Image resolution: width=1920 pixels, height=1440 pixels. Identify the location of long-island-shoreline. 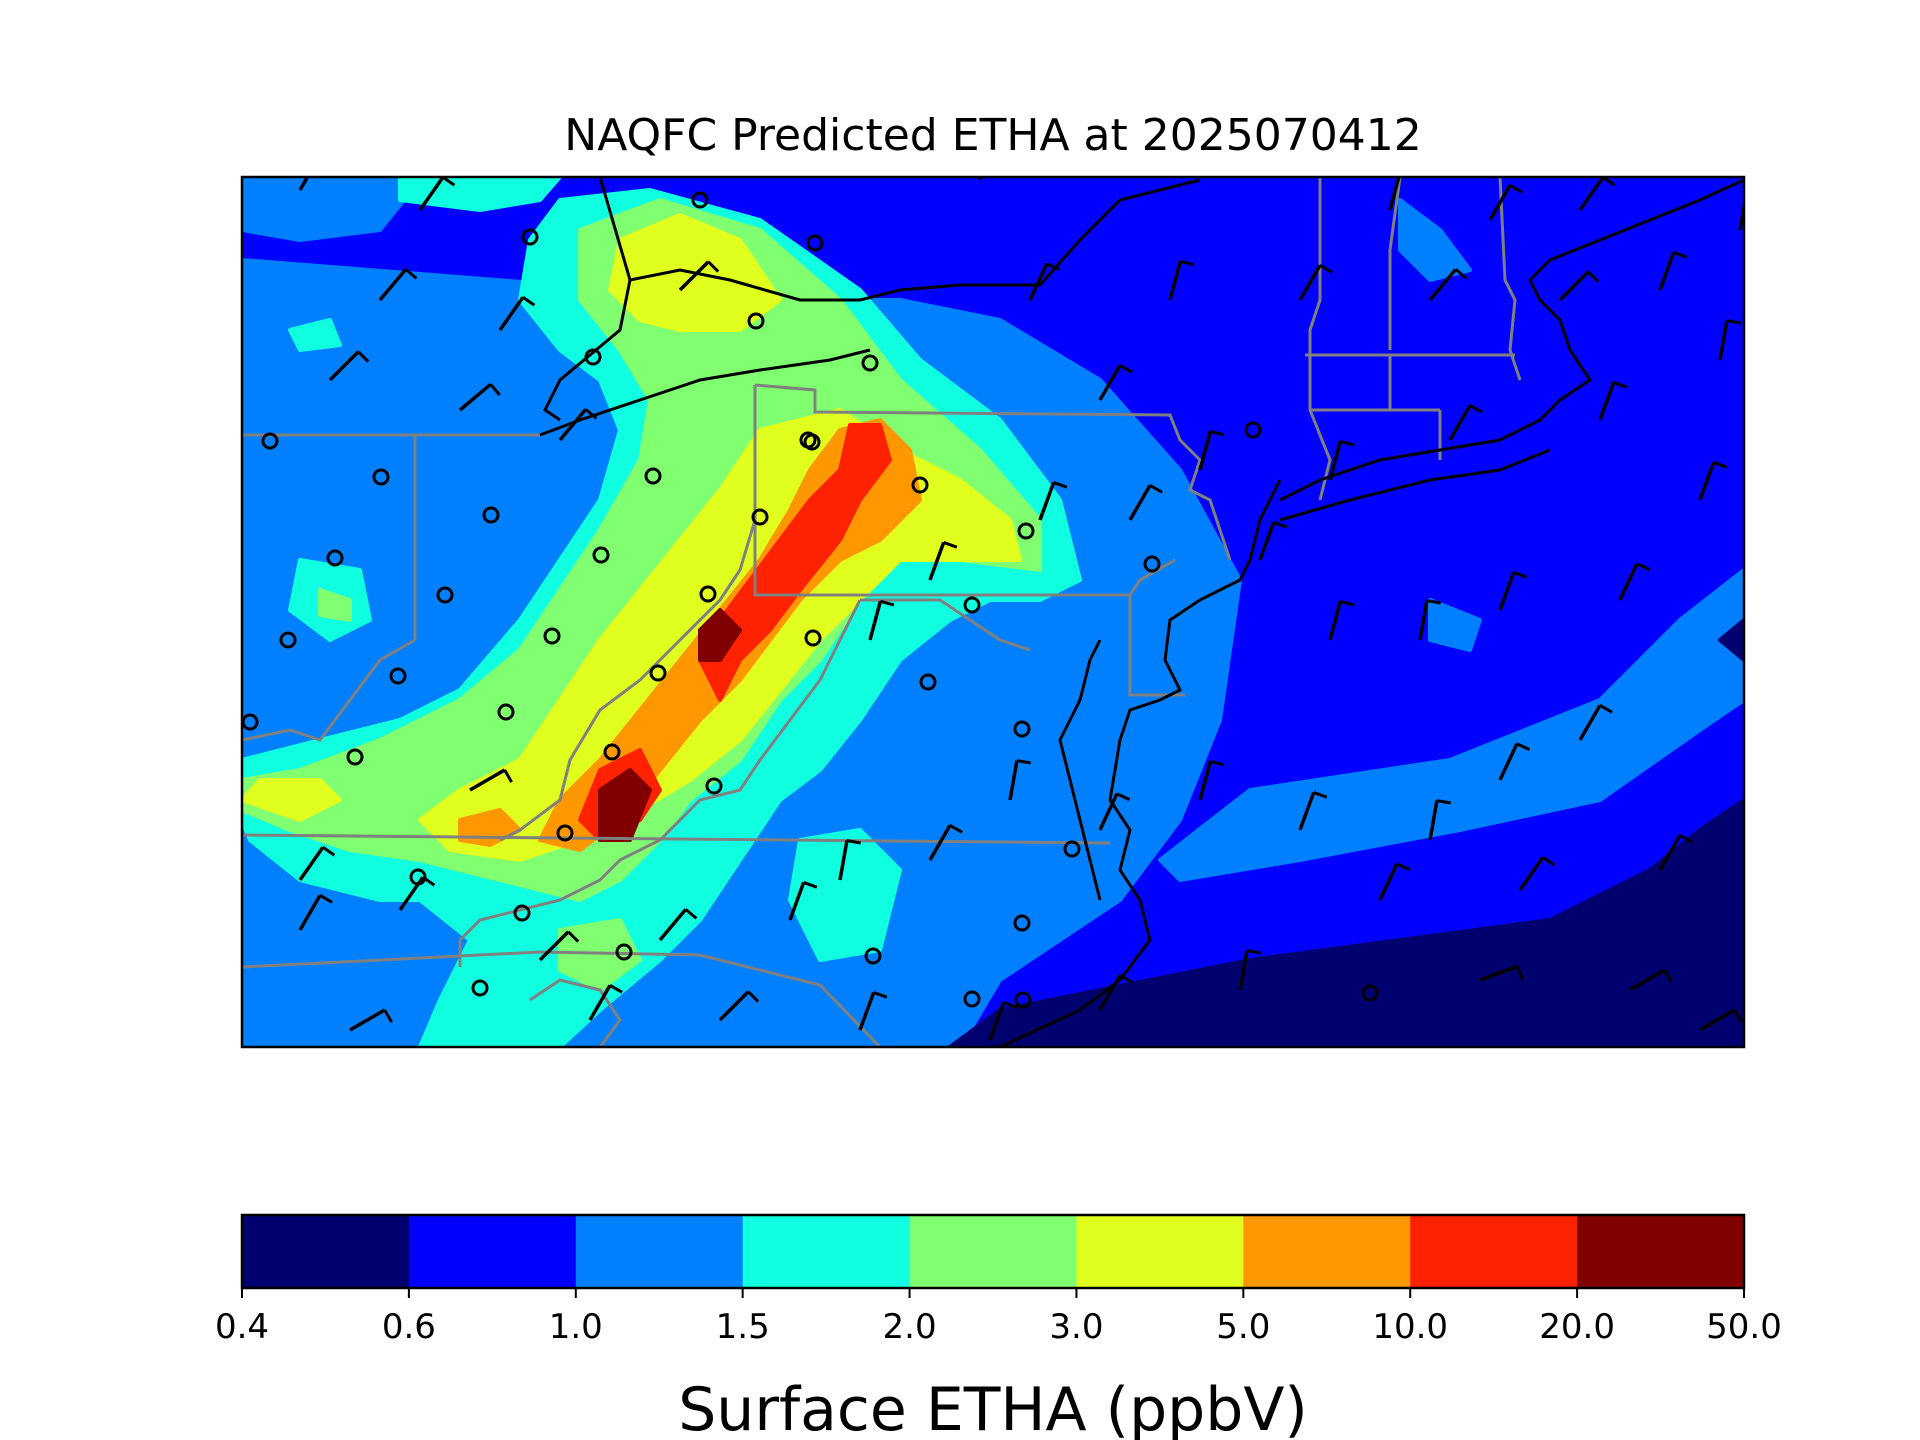
(1415, 485).